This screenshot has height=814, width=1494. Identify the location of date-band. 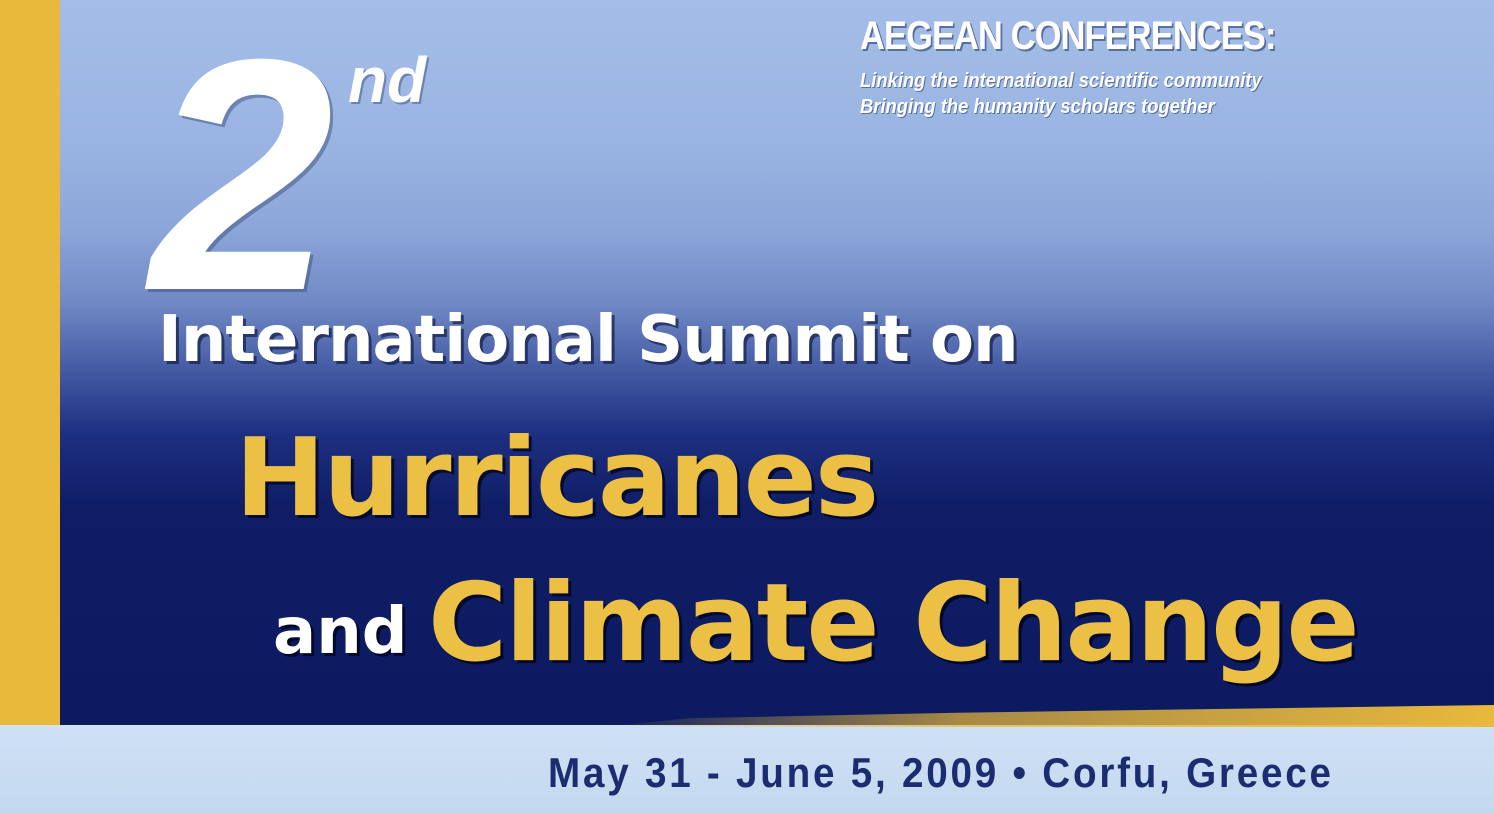
(747, 769).